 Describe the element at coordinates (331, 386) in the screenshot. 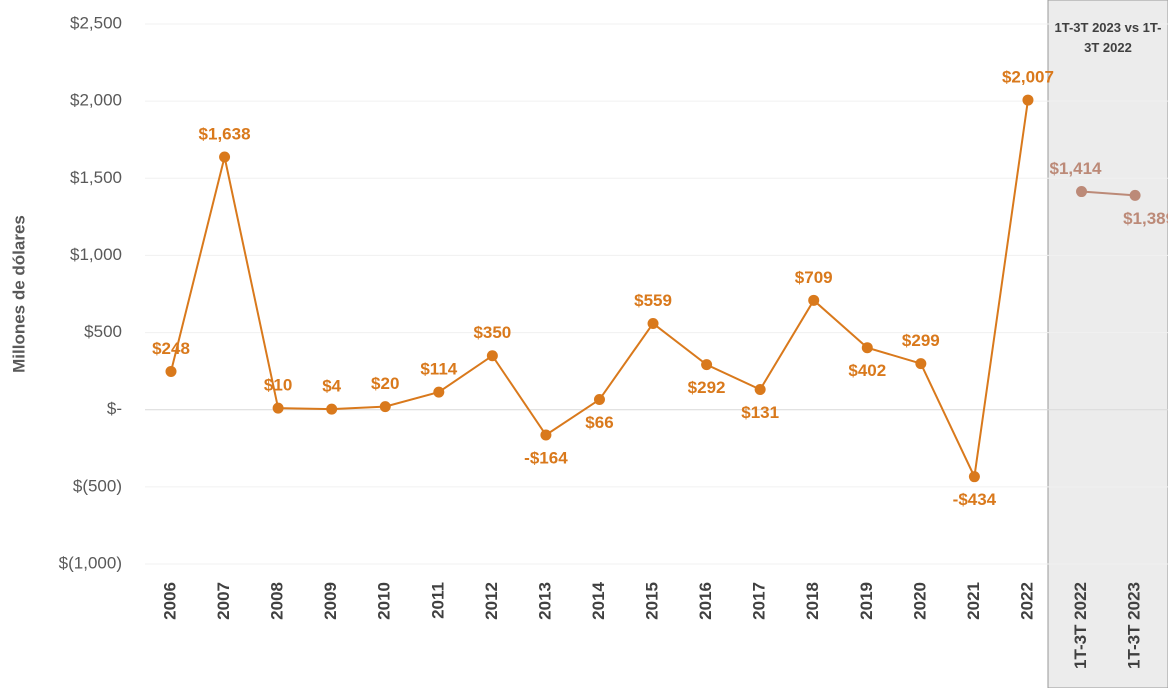

I see `data-label: $4` at that location.